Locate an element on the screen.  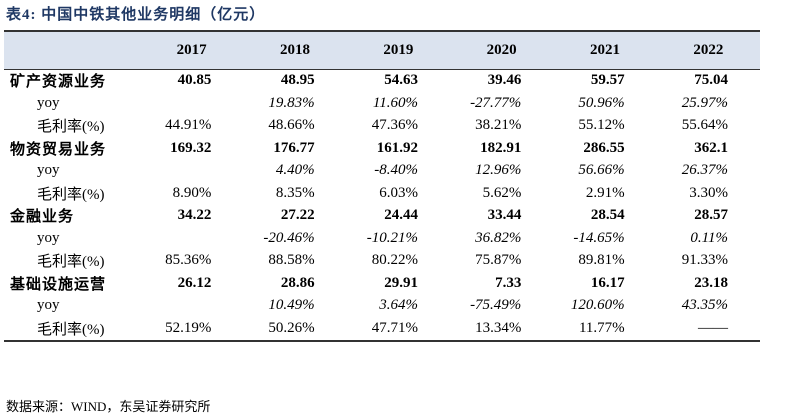
year-header: 2021 is located at coordinates (604, 49).